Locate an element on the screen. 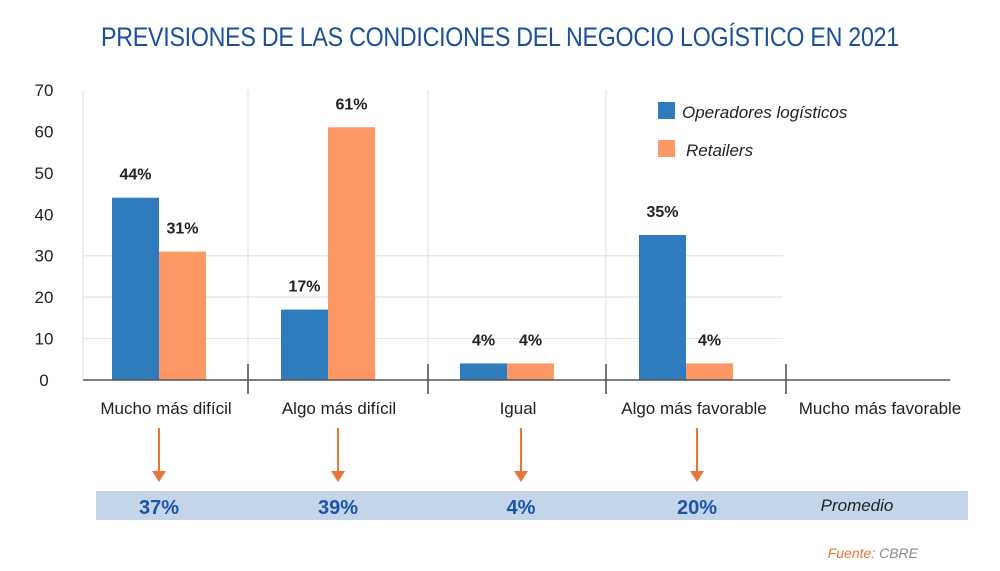 Image resolution: width=1000 pixels, height=571 pixels. source-value: CBRE is located at coordinates (899, 553).